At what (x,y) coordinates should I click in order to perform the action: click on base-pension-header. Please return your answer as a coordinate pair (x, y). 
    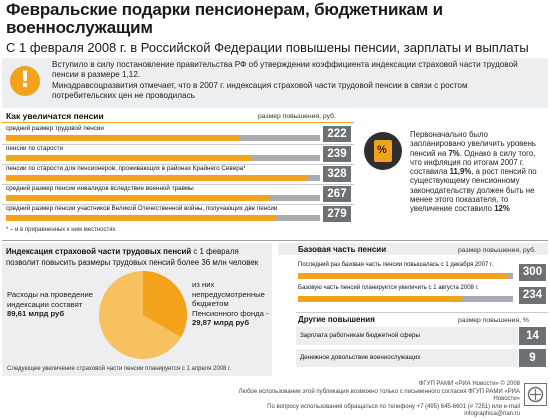
    Looking at the image, I should click on (413, 249).